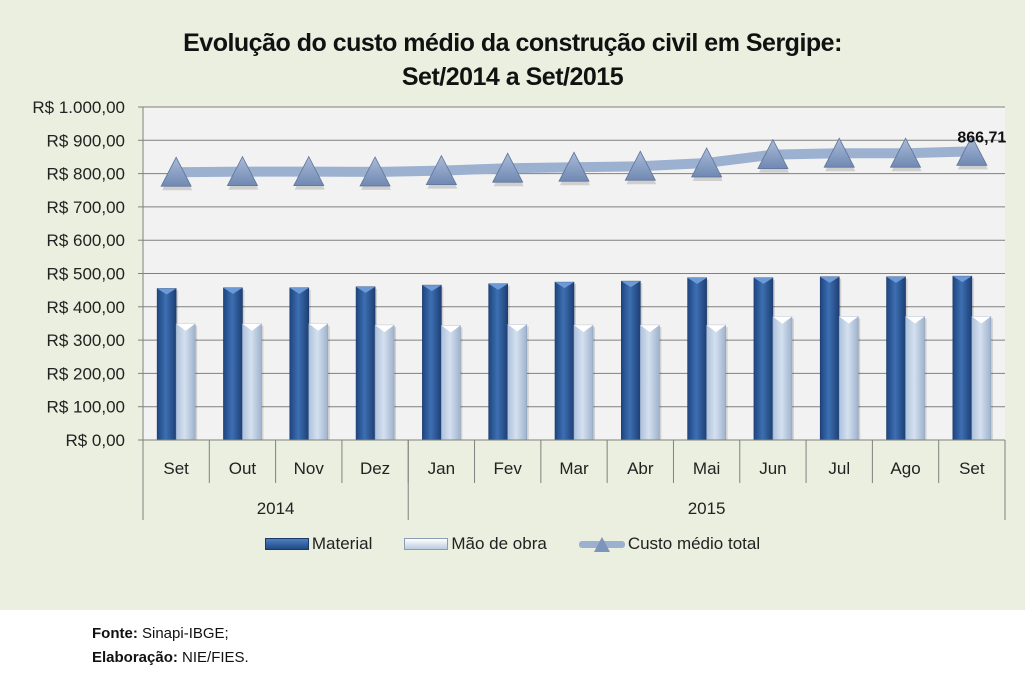  I want to click on y-tick-label: R$ 100,00, so click(86, 407).